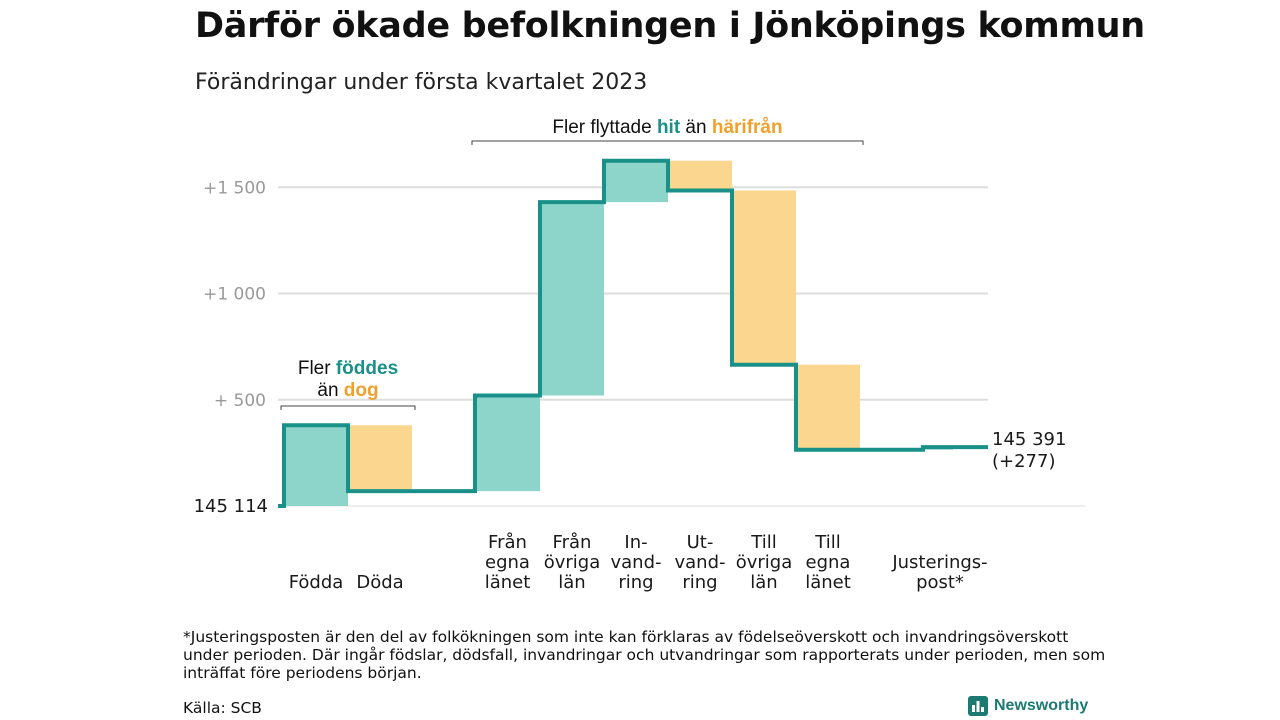 This screenshot has width=1280, height=720. I want to click on newsworthy-logo: Newsworthy, so click(1028, 706).